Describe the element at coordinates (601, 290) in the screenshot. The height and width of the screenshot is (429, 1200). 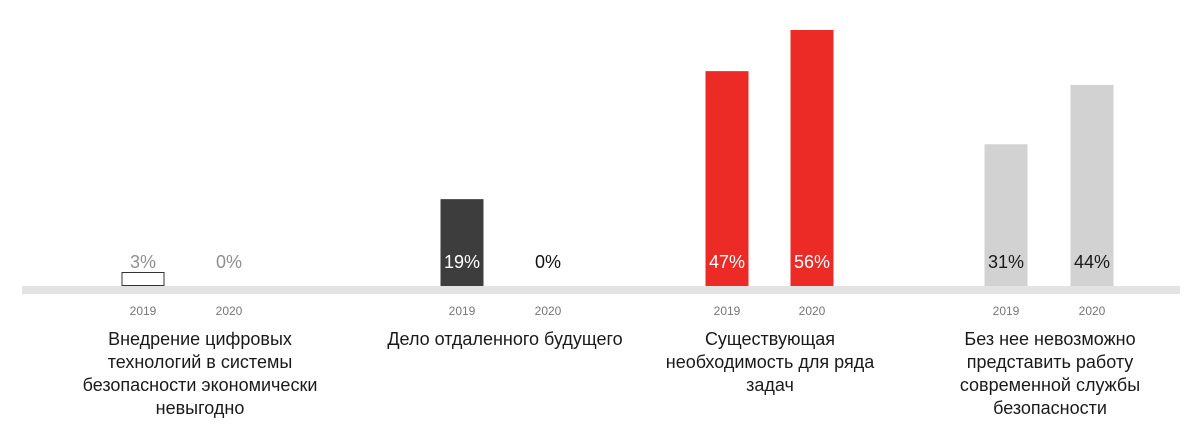
I see `baseline-band` at that location.